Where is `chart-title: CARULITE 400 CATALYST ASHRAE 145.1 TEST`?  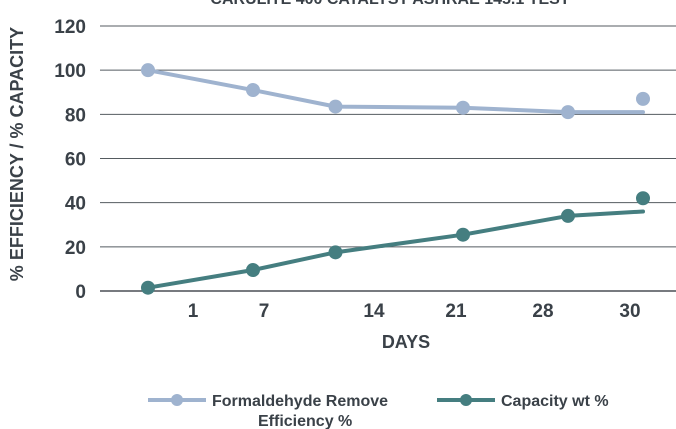 chart-title: CARULITE 400 CATALYST ASHRAE 145.1 TEST is located at coordinates (389, 4).